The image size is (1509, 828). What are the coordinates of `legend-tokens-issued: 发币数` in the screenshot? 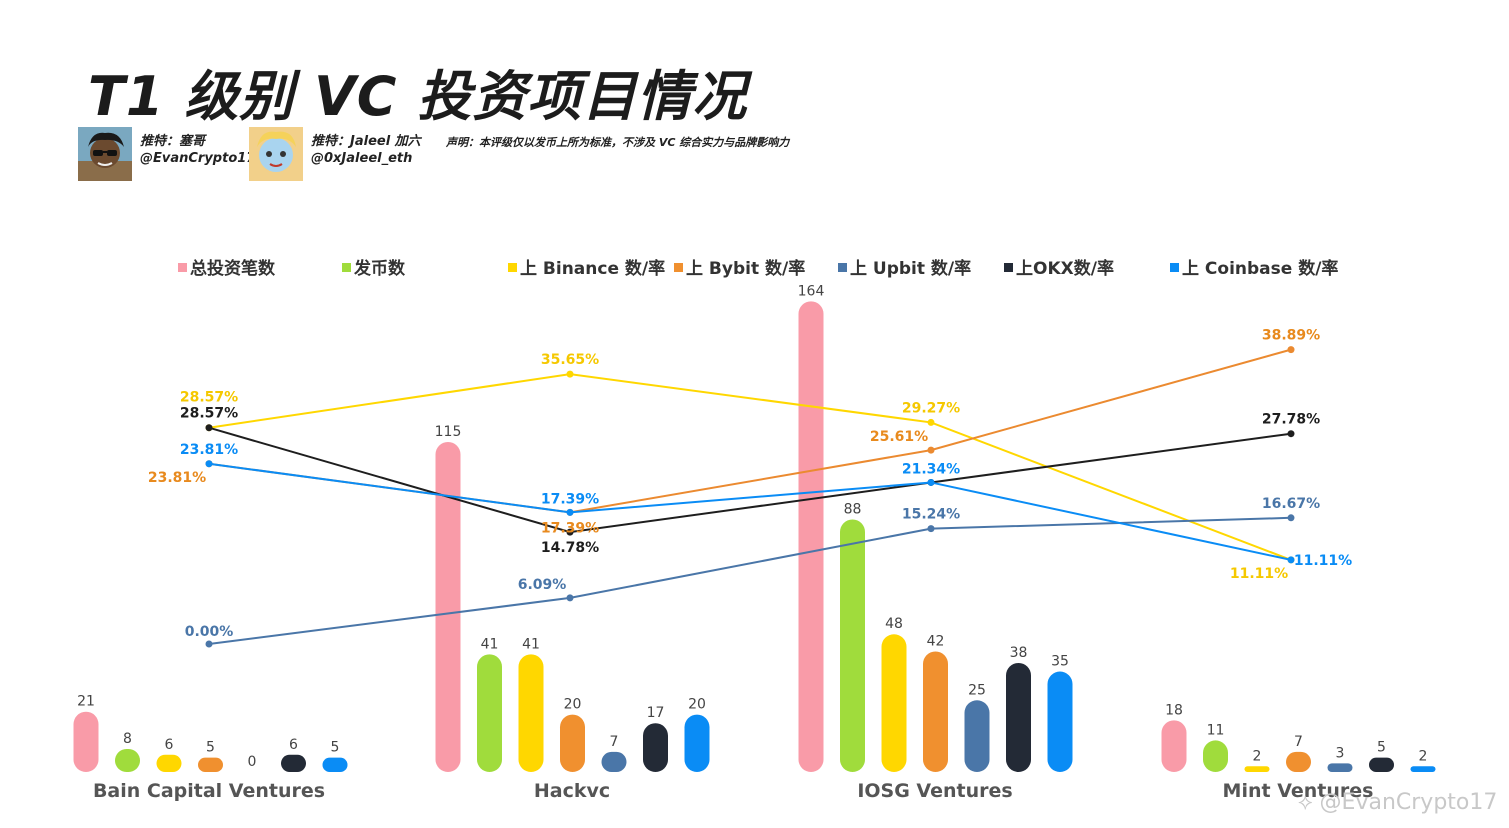 It's located at (373, 266).